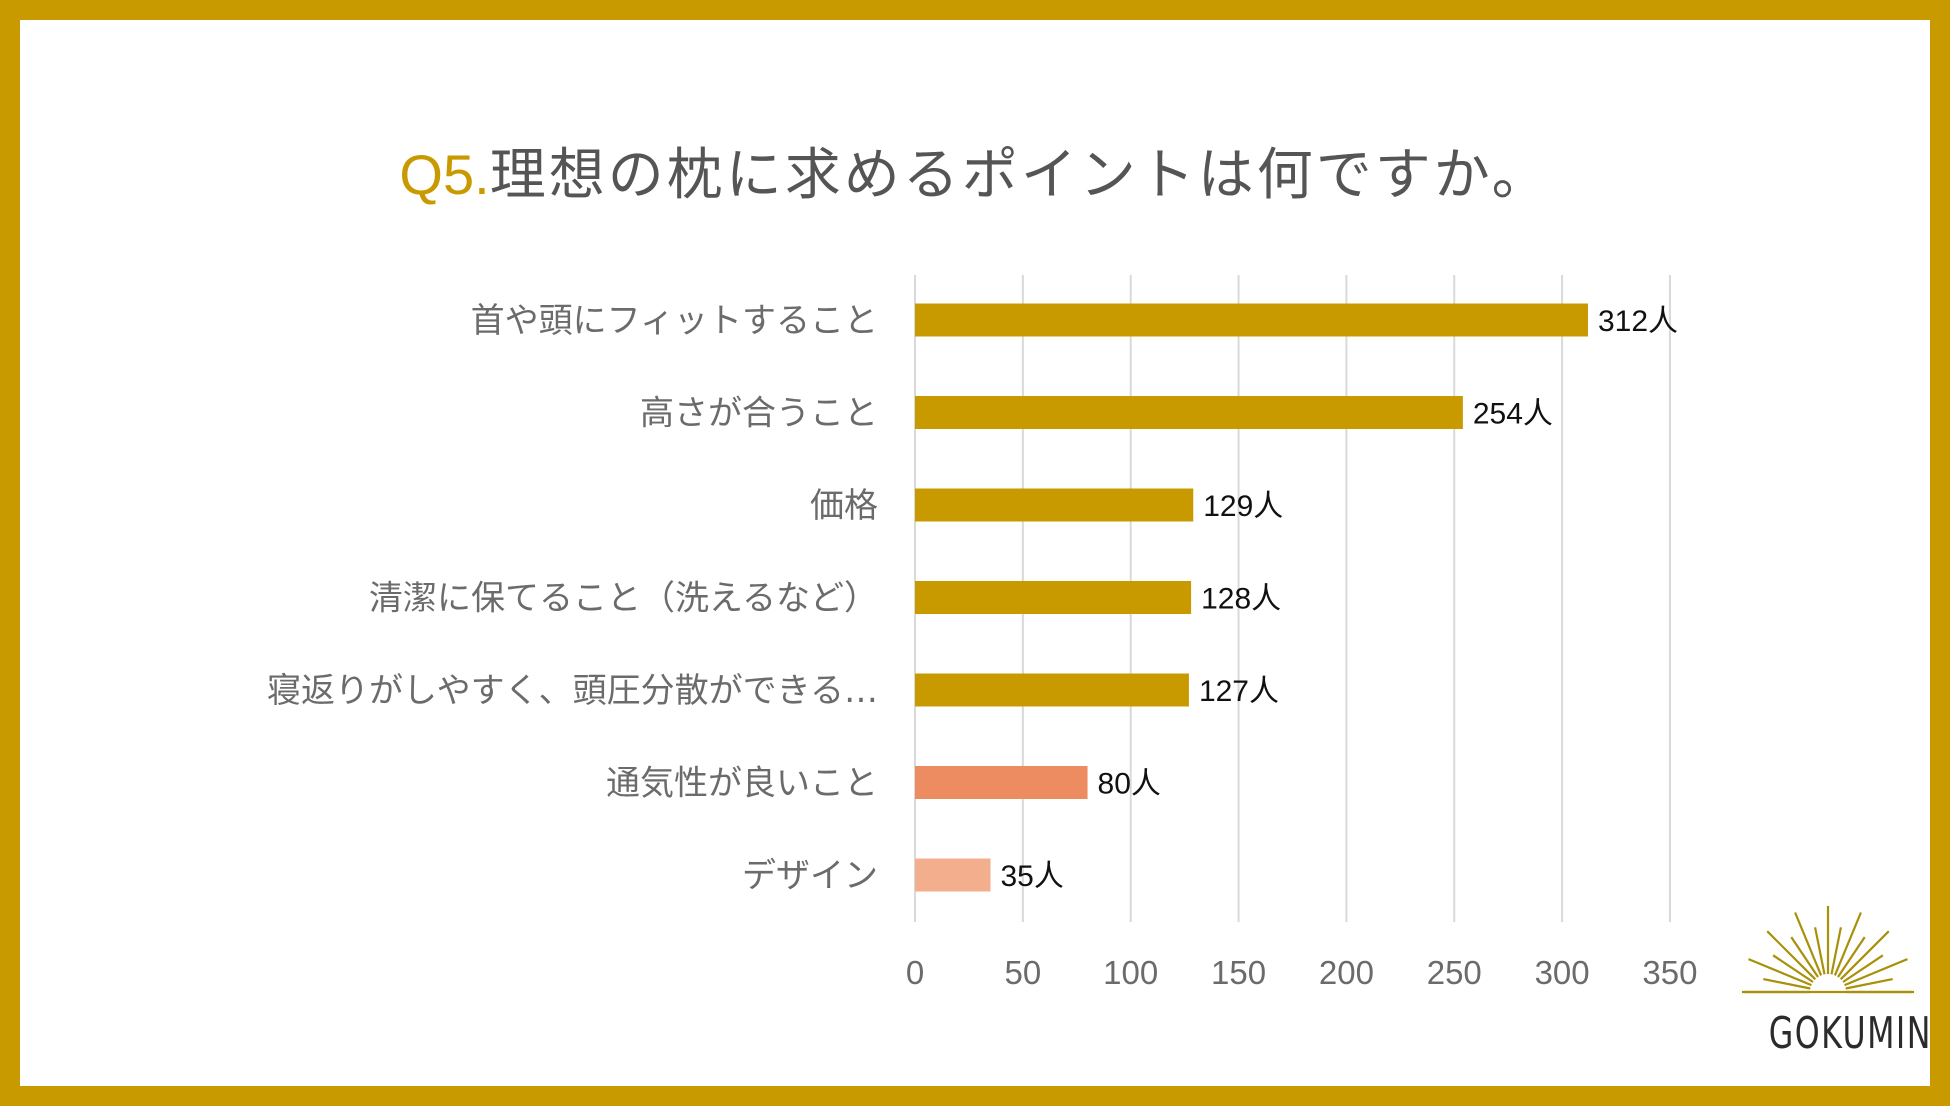  I want to click on x-tick-label: 250, so click(1454, 972).